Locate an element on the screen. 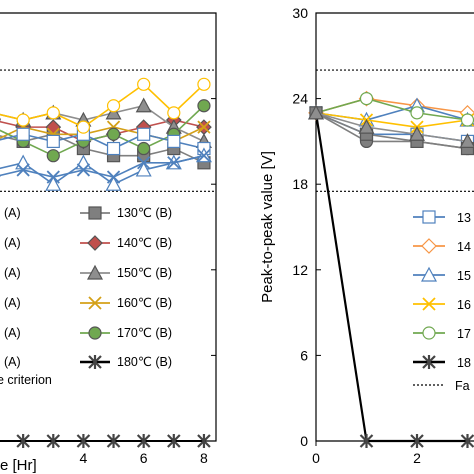  right-y-axis-label: Peak-to-peak value [V] is located at coordinates (267, 227).